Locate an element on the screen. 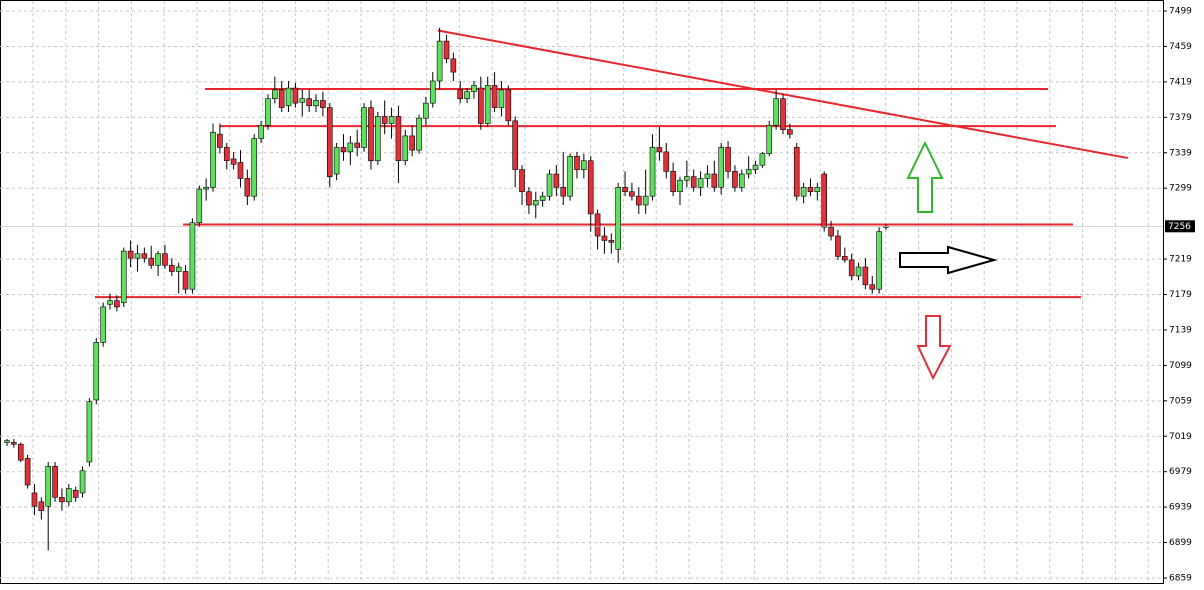  y-tick-label: 7339 is located at coordinates (1180, 153).